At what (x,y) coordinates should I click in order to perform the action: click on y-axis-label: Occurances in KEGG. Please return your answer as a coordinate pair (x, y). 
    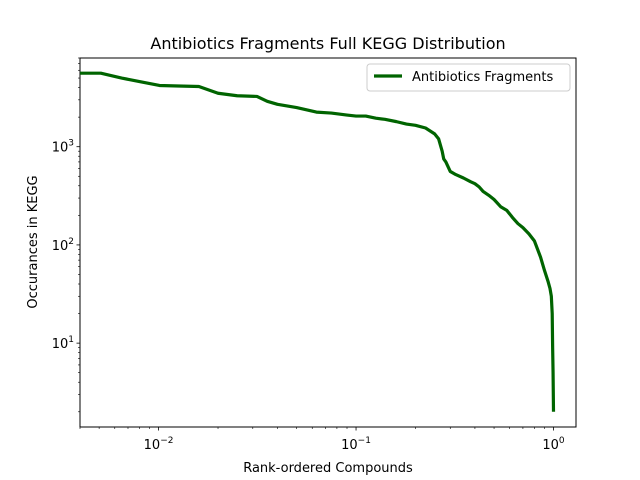
    Looking at the image, I should click on (33, 241).